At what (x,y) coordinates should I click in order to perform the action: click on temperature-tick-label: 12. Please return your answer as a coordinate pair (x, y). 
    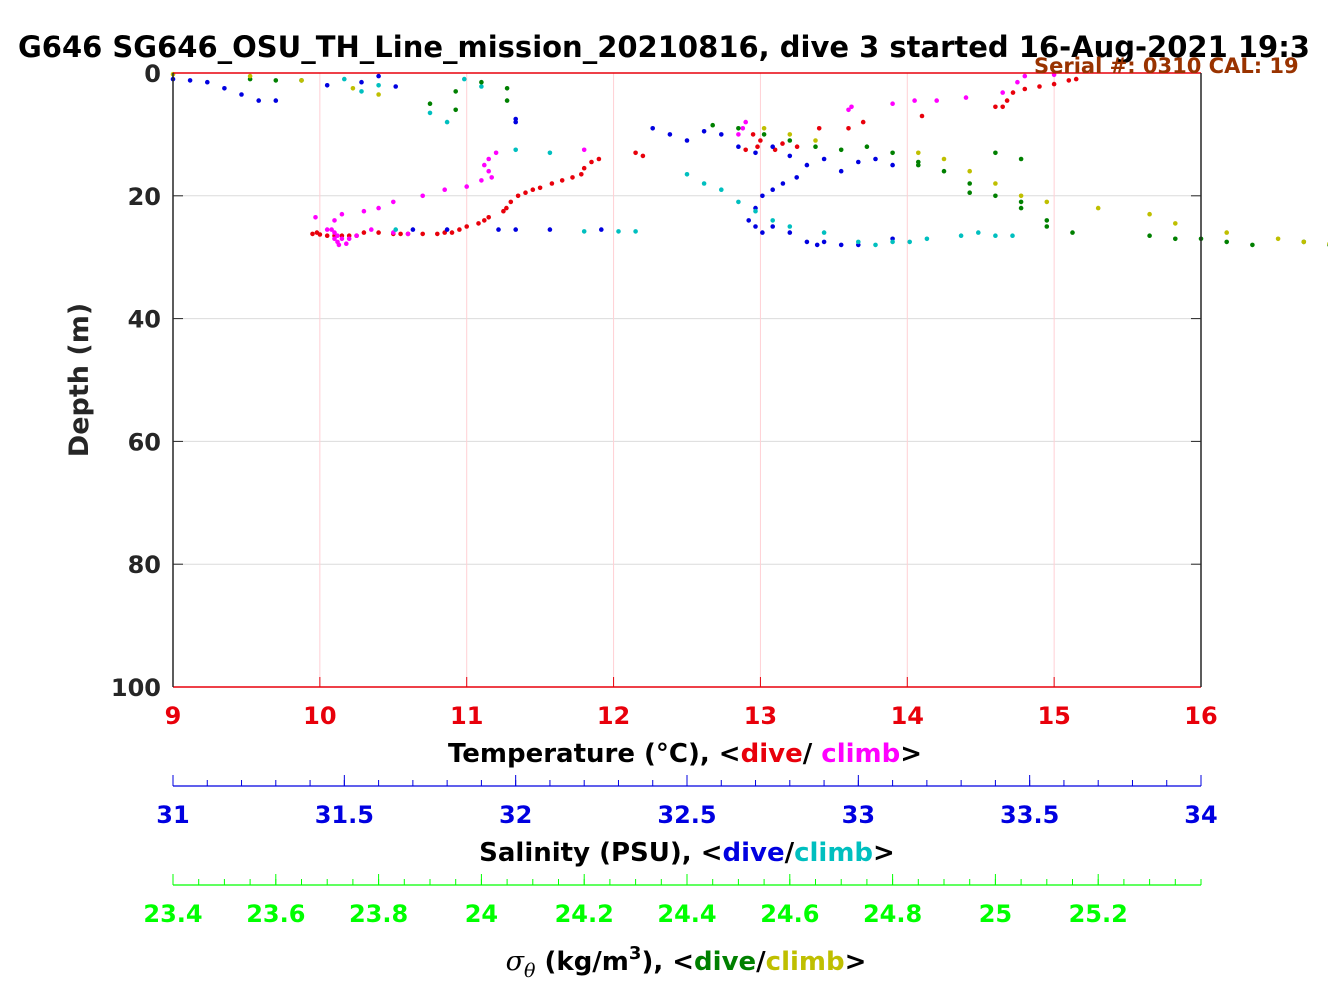
    Looking at the image, I should click on (613, 716).